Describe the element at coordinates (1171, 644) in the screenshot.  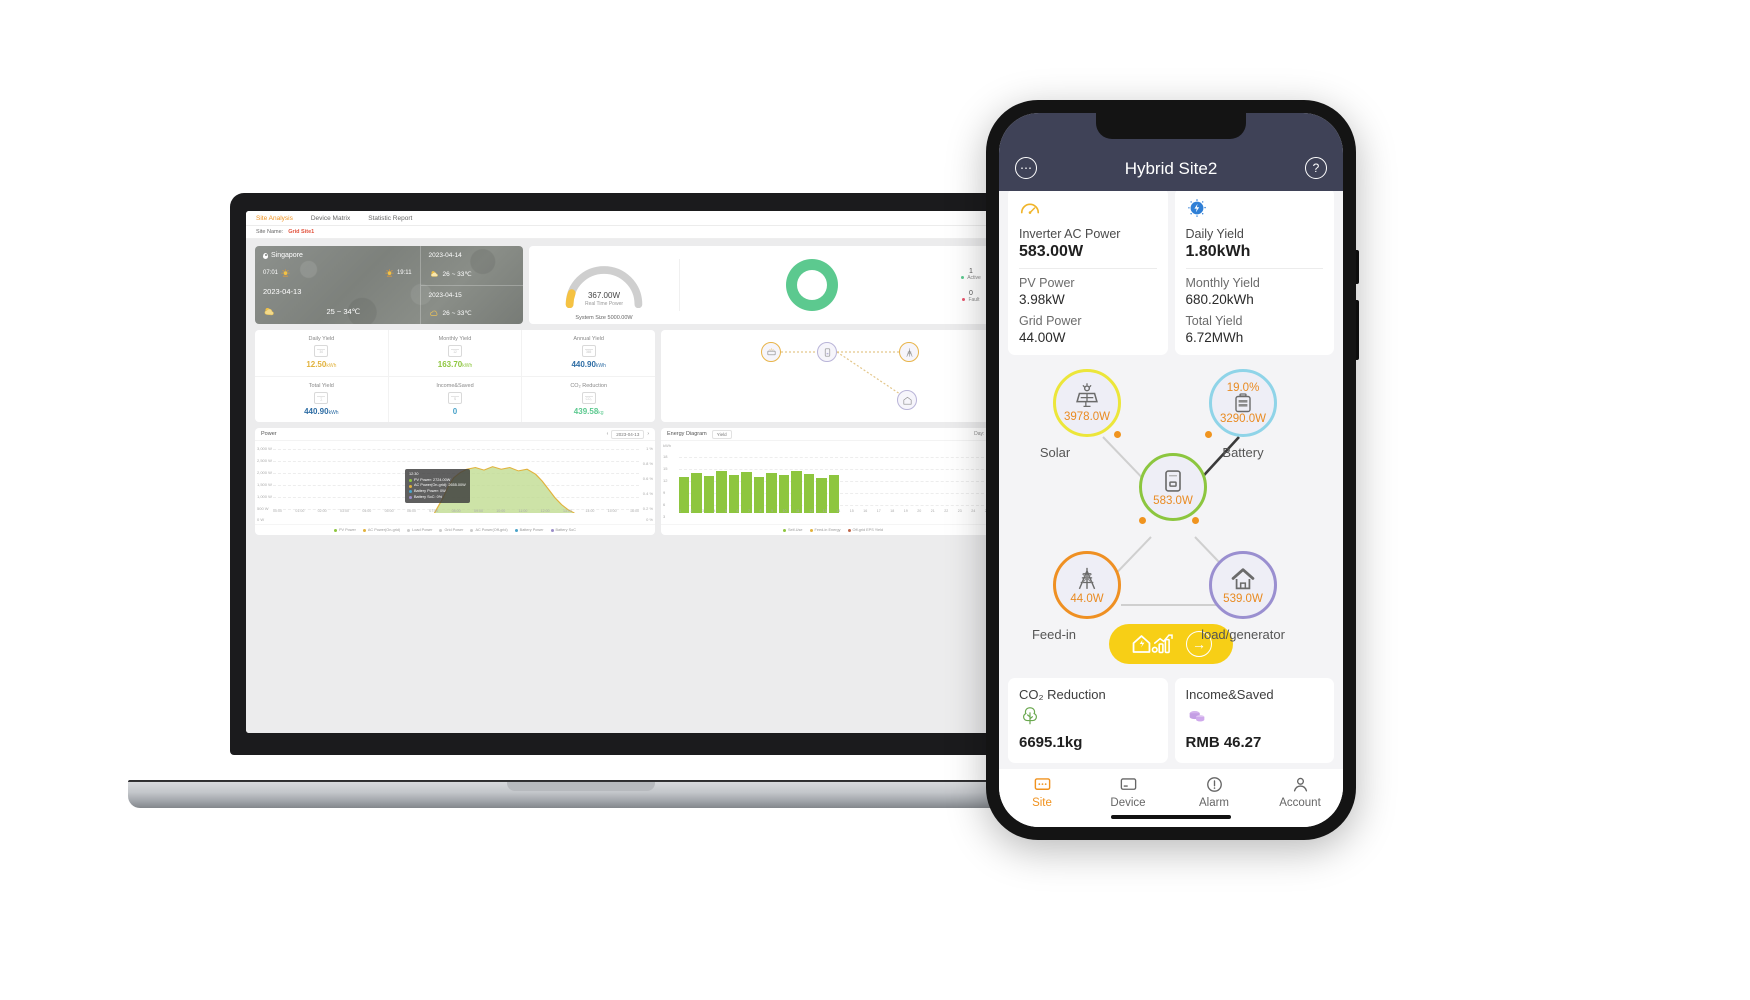
I see `energy-report-button: →` at that location.